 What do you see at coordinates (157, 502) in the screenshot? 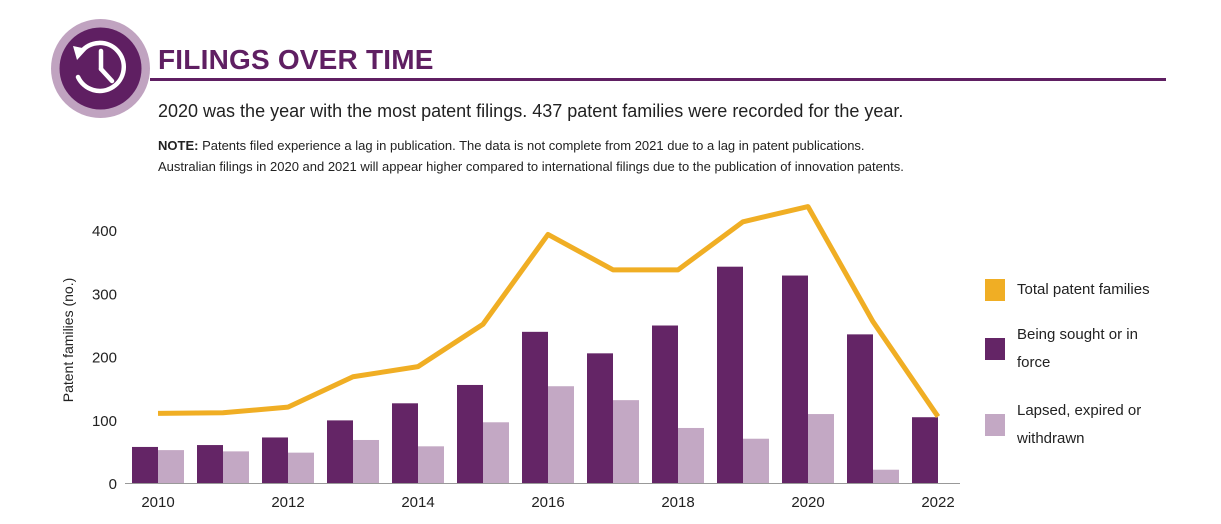
I see `x-tick-label: 2010` at bounding box center [157, 502].